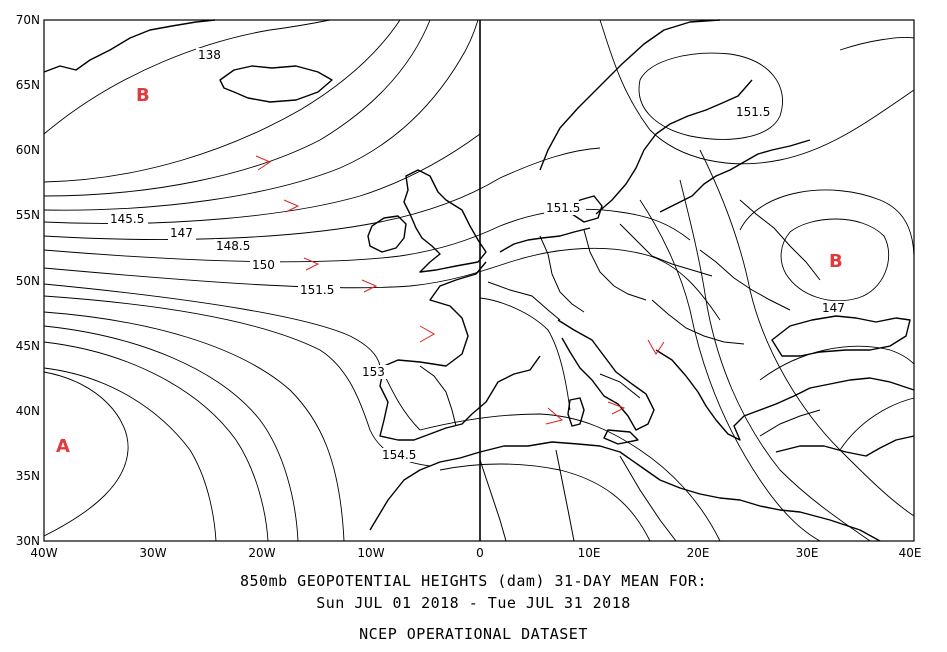 The height and width of the screenshot is (652, 947). What do you see at coordinates (127, 219) in the screenshot?
I see `contour-label-145-5: 145.5` at bounding box center [127, 219].